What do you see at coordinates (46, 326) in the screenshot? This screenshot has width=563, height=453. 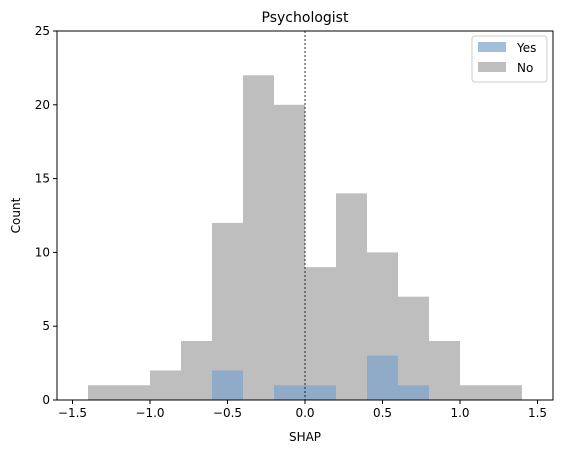 I see `y-tick-label: 5` at bounding box center [46, 326].